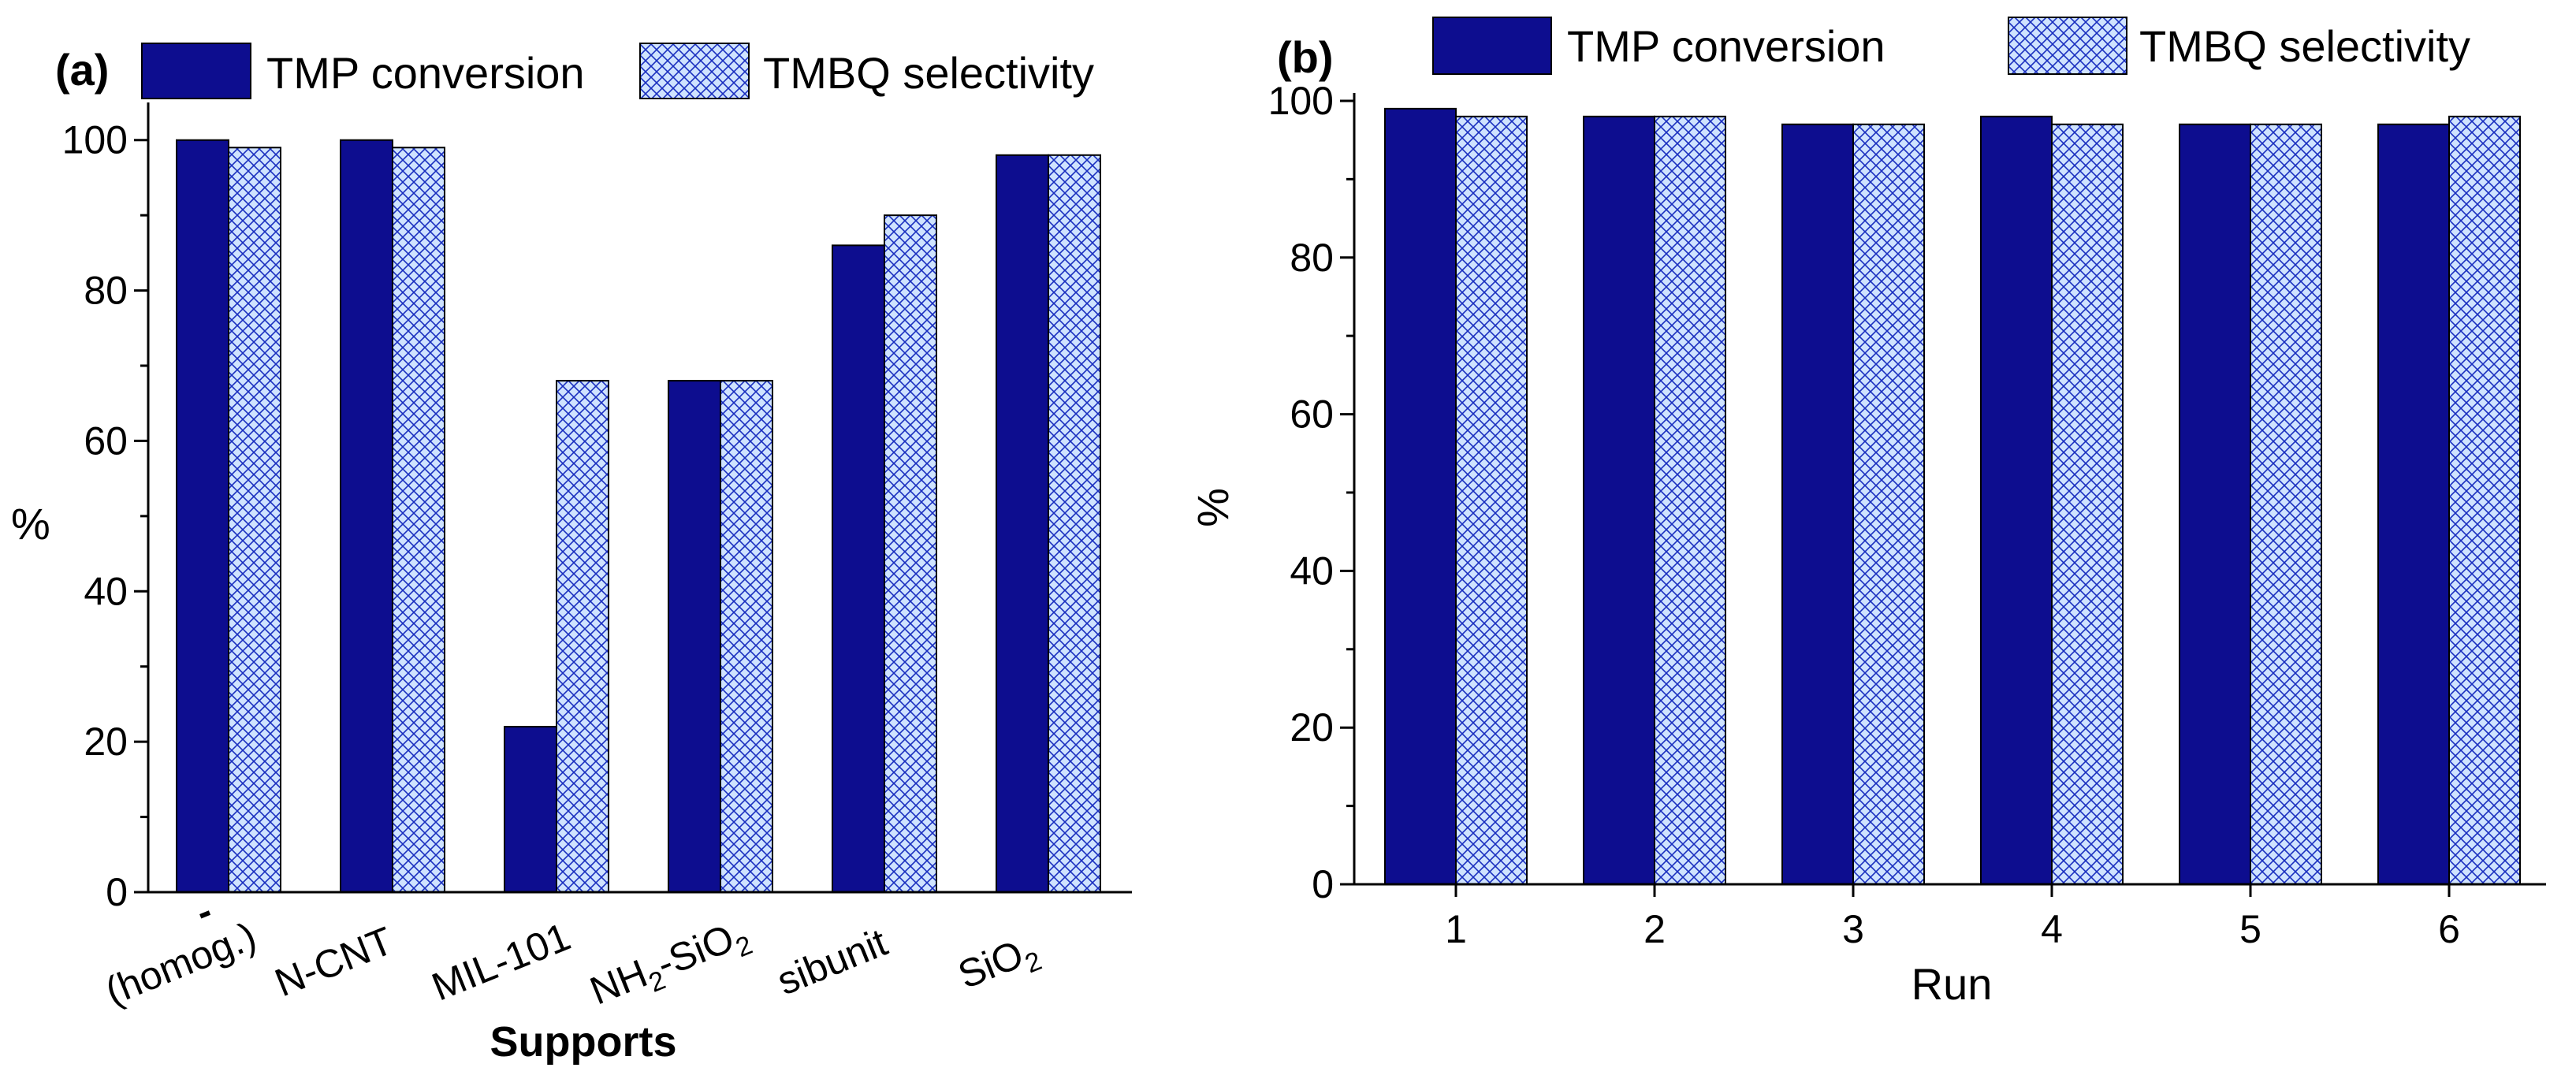 This screenshot has width=2576, height=1075. What do you see at coordinates (694, 71) in the screenshot?
I see `legend-swatch-selectivity` at bounding box center [694, 71].